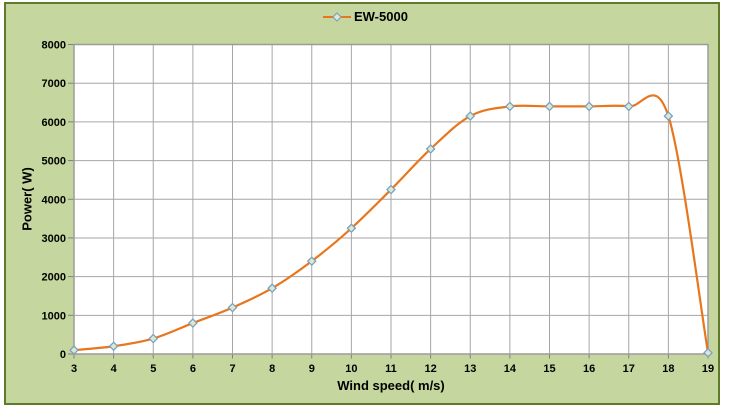  Describe the element at coordinates (54, 316) in the screenshot. I see `y-tick-label: 1000` at that location.